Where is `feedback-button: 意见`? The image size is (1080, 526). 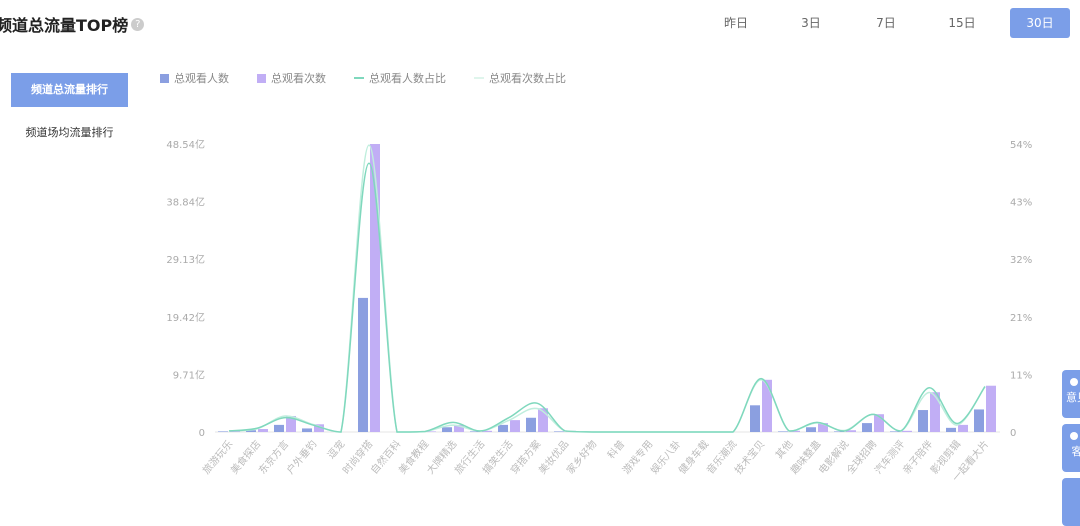
feedback-button: 意见 is located at coordinates (1071, 394).